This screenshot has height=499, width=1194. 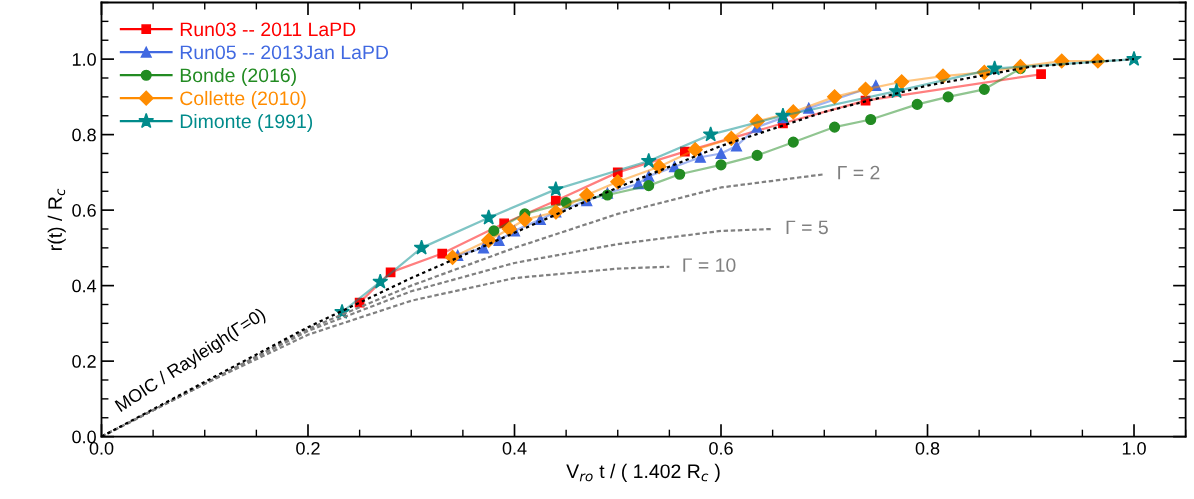 What do you see at coordinates (238, 77) in the screenshot?
I see `legend-label: Bonde (2016)` at bounding box center [238, 77].